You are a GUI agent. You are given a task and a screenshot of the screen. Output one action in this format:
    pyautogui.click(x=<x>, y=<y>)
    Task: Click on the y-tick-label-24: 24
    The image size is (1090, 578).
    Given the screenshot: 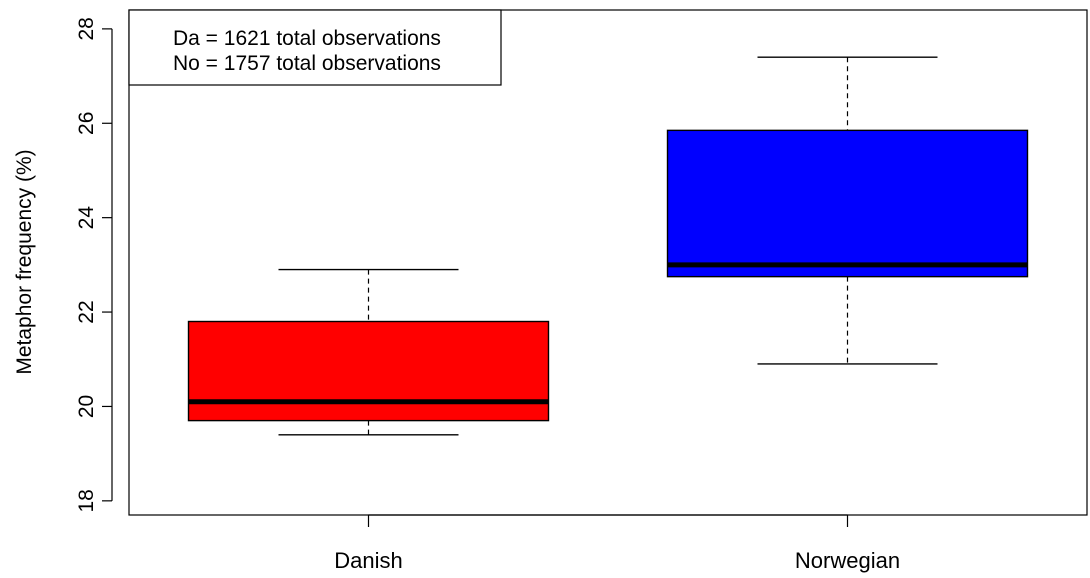 What is the action you would take?
    pyautogui.click(x=86, y=218)
    